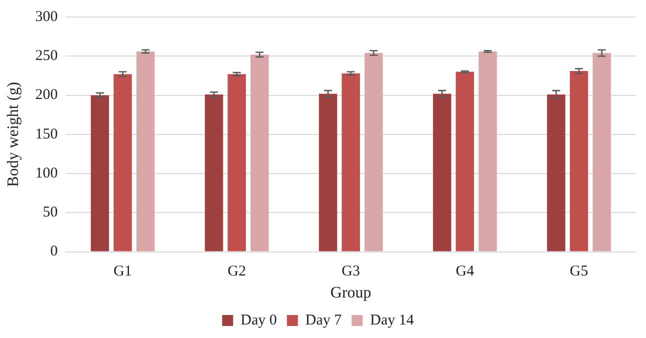 This screenshot has height=338, width=646. What do you see at coordinates (351, 293) in the screenshot?
I see `x-axis-title: Group` at bounding box center [351, 293].